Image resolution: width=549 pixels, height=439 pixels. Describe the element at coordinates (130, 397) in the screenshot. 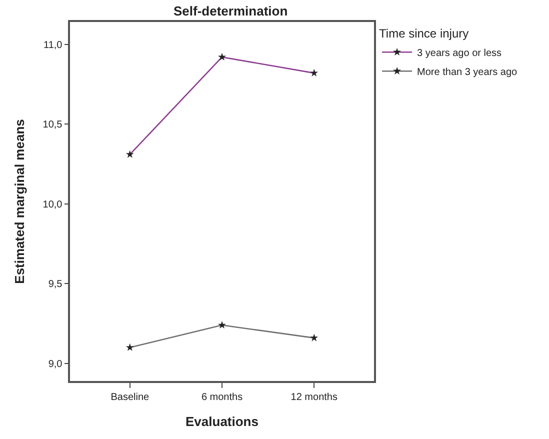

I see `x-tick-label: Baseline` at that location.